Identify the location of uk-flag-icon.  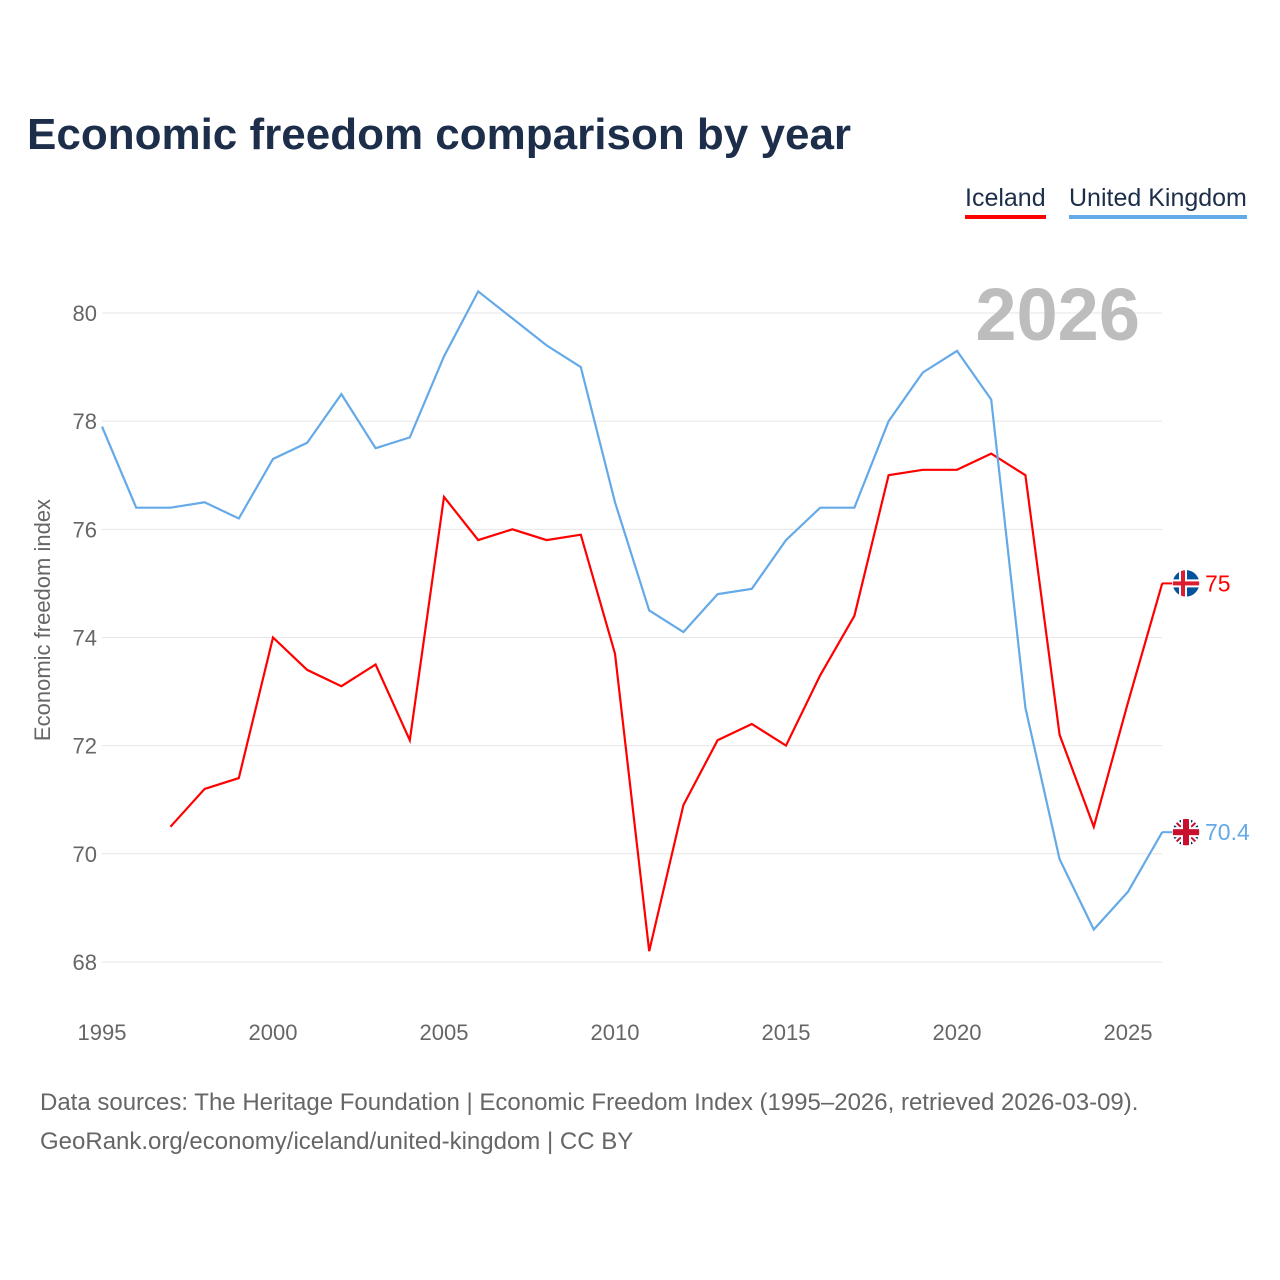
(1186, 832).